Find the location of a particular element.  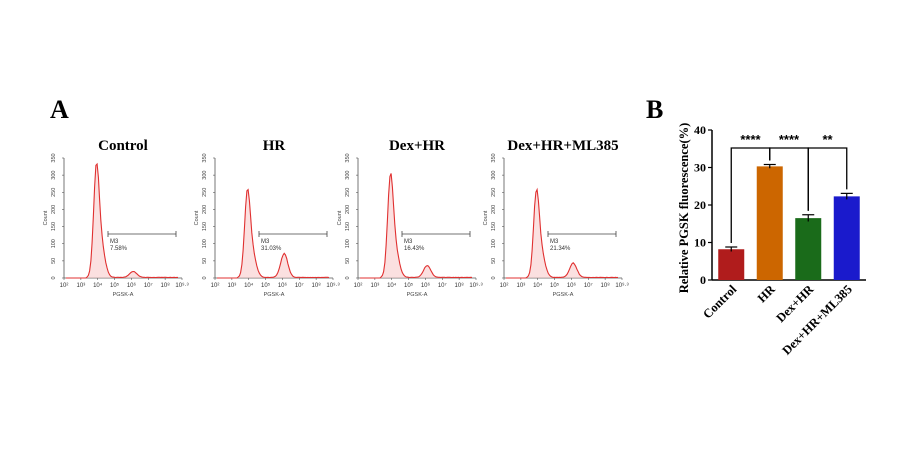

bar-hr is located at coordinates (769, 223).